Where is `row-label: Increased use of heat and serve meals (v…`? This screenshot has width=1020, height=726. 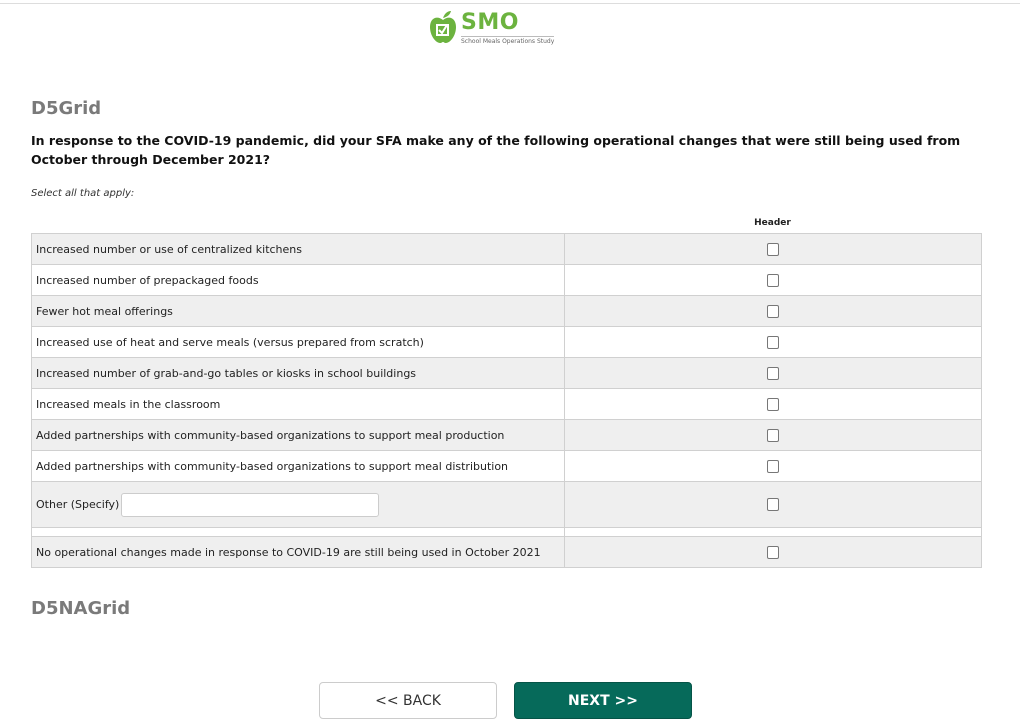
row-label: Increased use of heat and serve meals (v… is located at coordinates (298, 342).